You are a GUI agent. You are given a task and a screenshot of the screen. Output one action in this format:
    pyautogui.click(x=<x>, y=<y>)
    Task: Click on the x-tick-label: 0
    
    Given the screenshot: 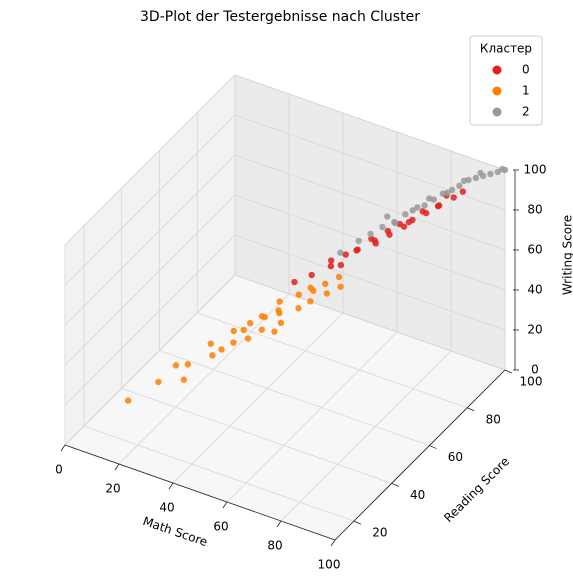 What is the action you would take?
    pyautogui.click(x=59, y=470)
    